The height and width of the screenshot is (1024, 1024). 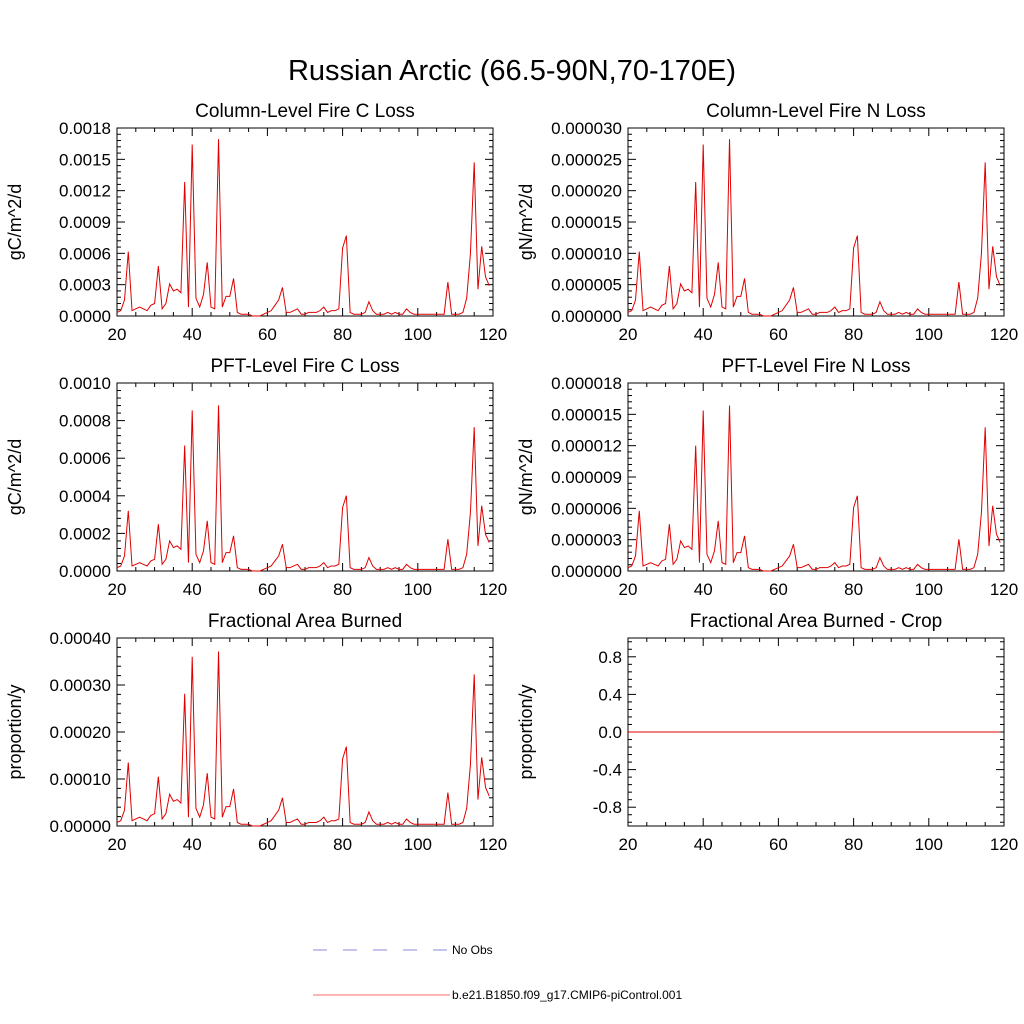 What do you see at coordinates (305, 111) in the screenshot?
I see `panel-title: Column-Level Fire C Loss` at bounding box center [305, 111].